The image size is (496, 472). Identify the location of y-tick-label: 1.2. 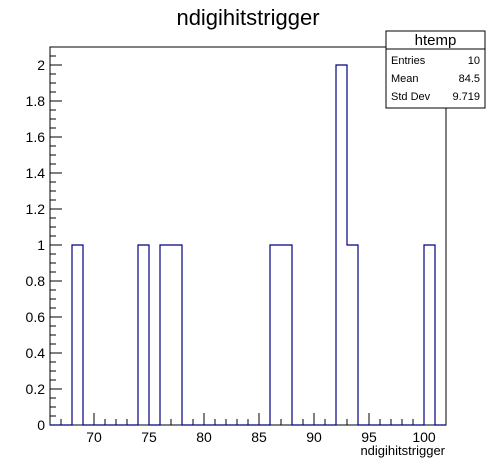
(36, 209).